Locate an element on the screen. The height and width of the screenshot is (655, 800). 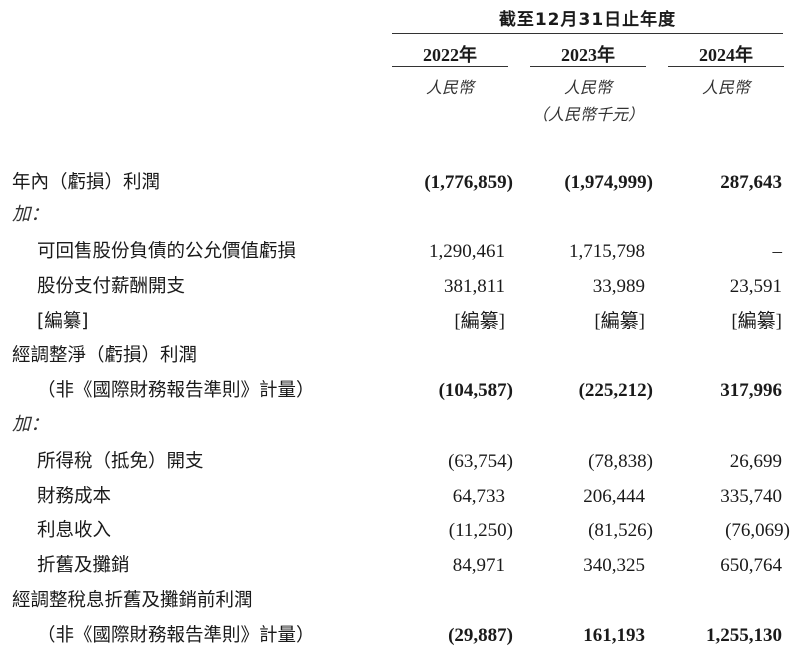
table-row: [編纂] [編纂] [編纂] [編纂] is located at coordinates (400, 322).